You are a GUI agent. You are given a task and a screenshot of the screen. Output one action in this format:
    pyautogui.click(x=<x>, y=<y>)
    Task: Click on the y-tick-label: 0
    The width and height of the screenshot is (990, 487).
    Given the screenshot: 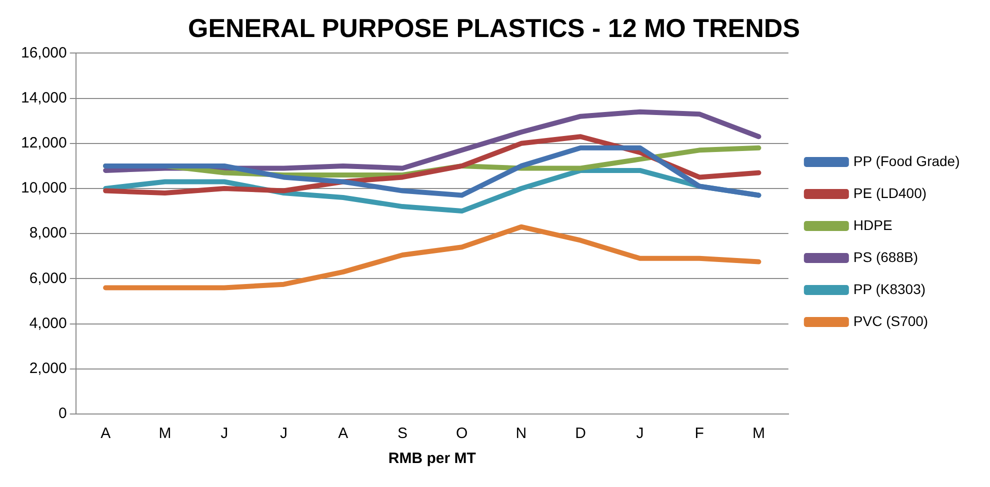 What is the action you would take?
    pyautogui.click(x=62, y=413)
    